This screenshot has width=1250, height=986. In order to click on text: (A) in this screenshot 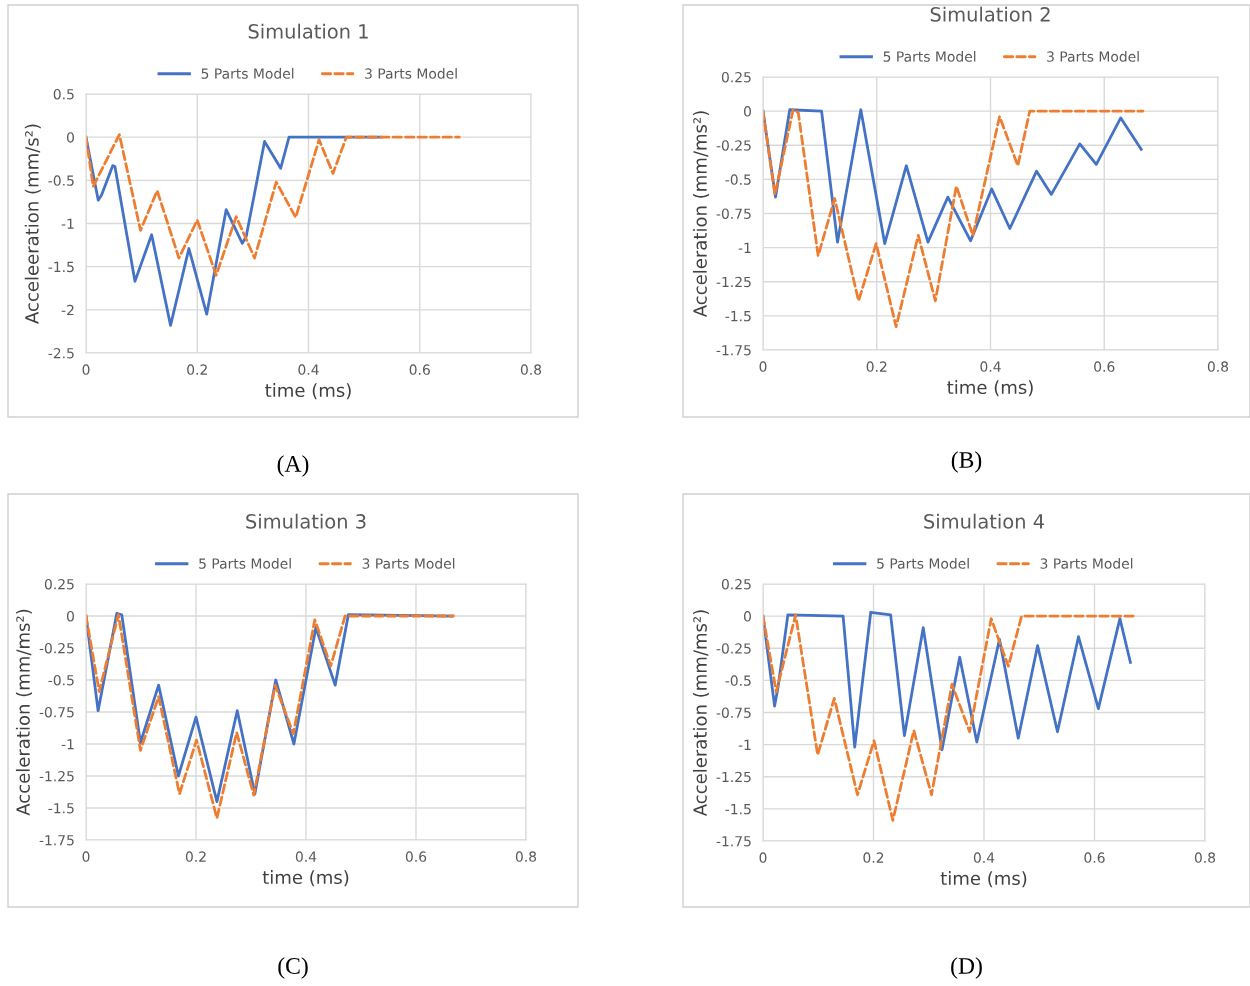, I will do `click(293, 466)`.